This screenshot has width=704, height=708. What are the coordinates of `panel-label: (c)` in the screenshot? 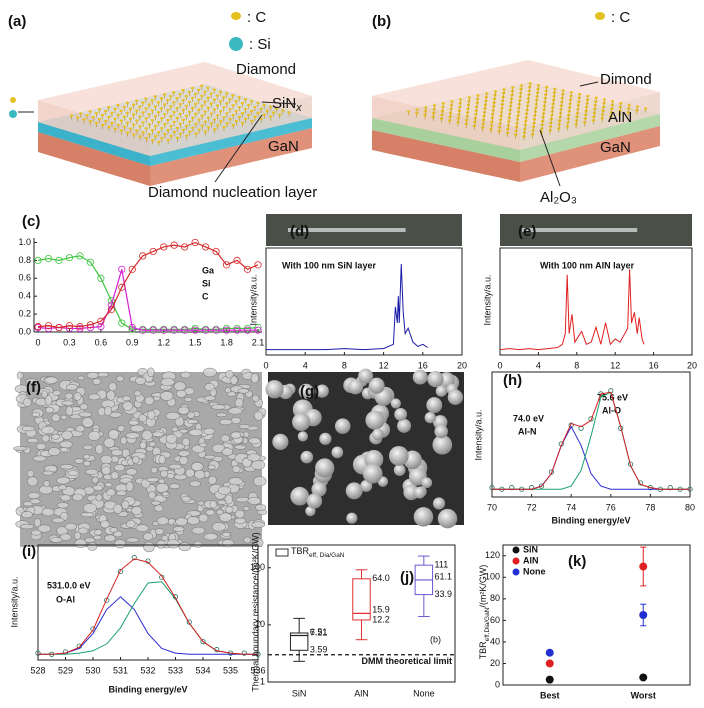 It's located at (31, 221).